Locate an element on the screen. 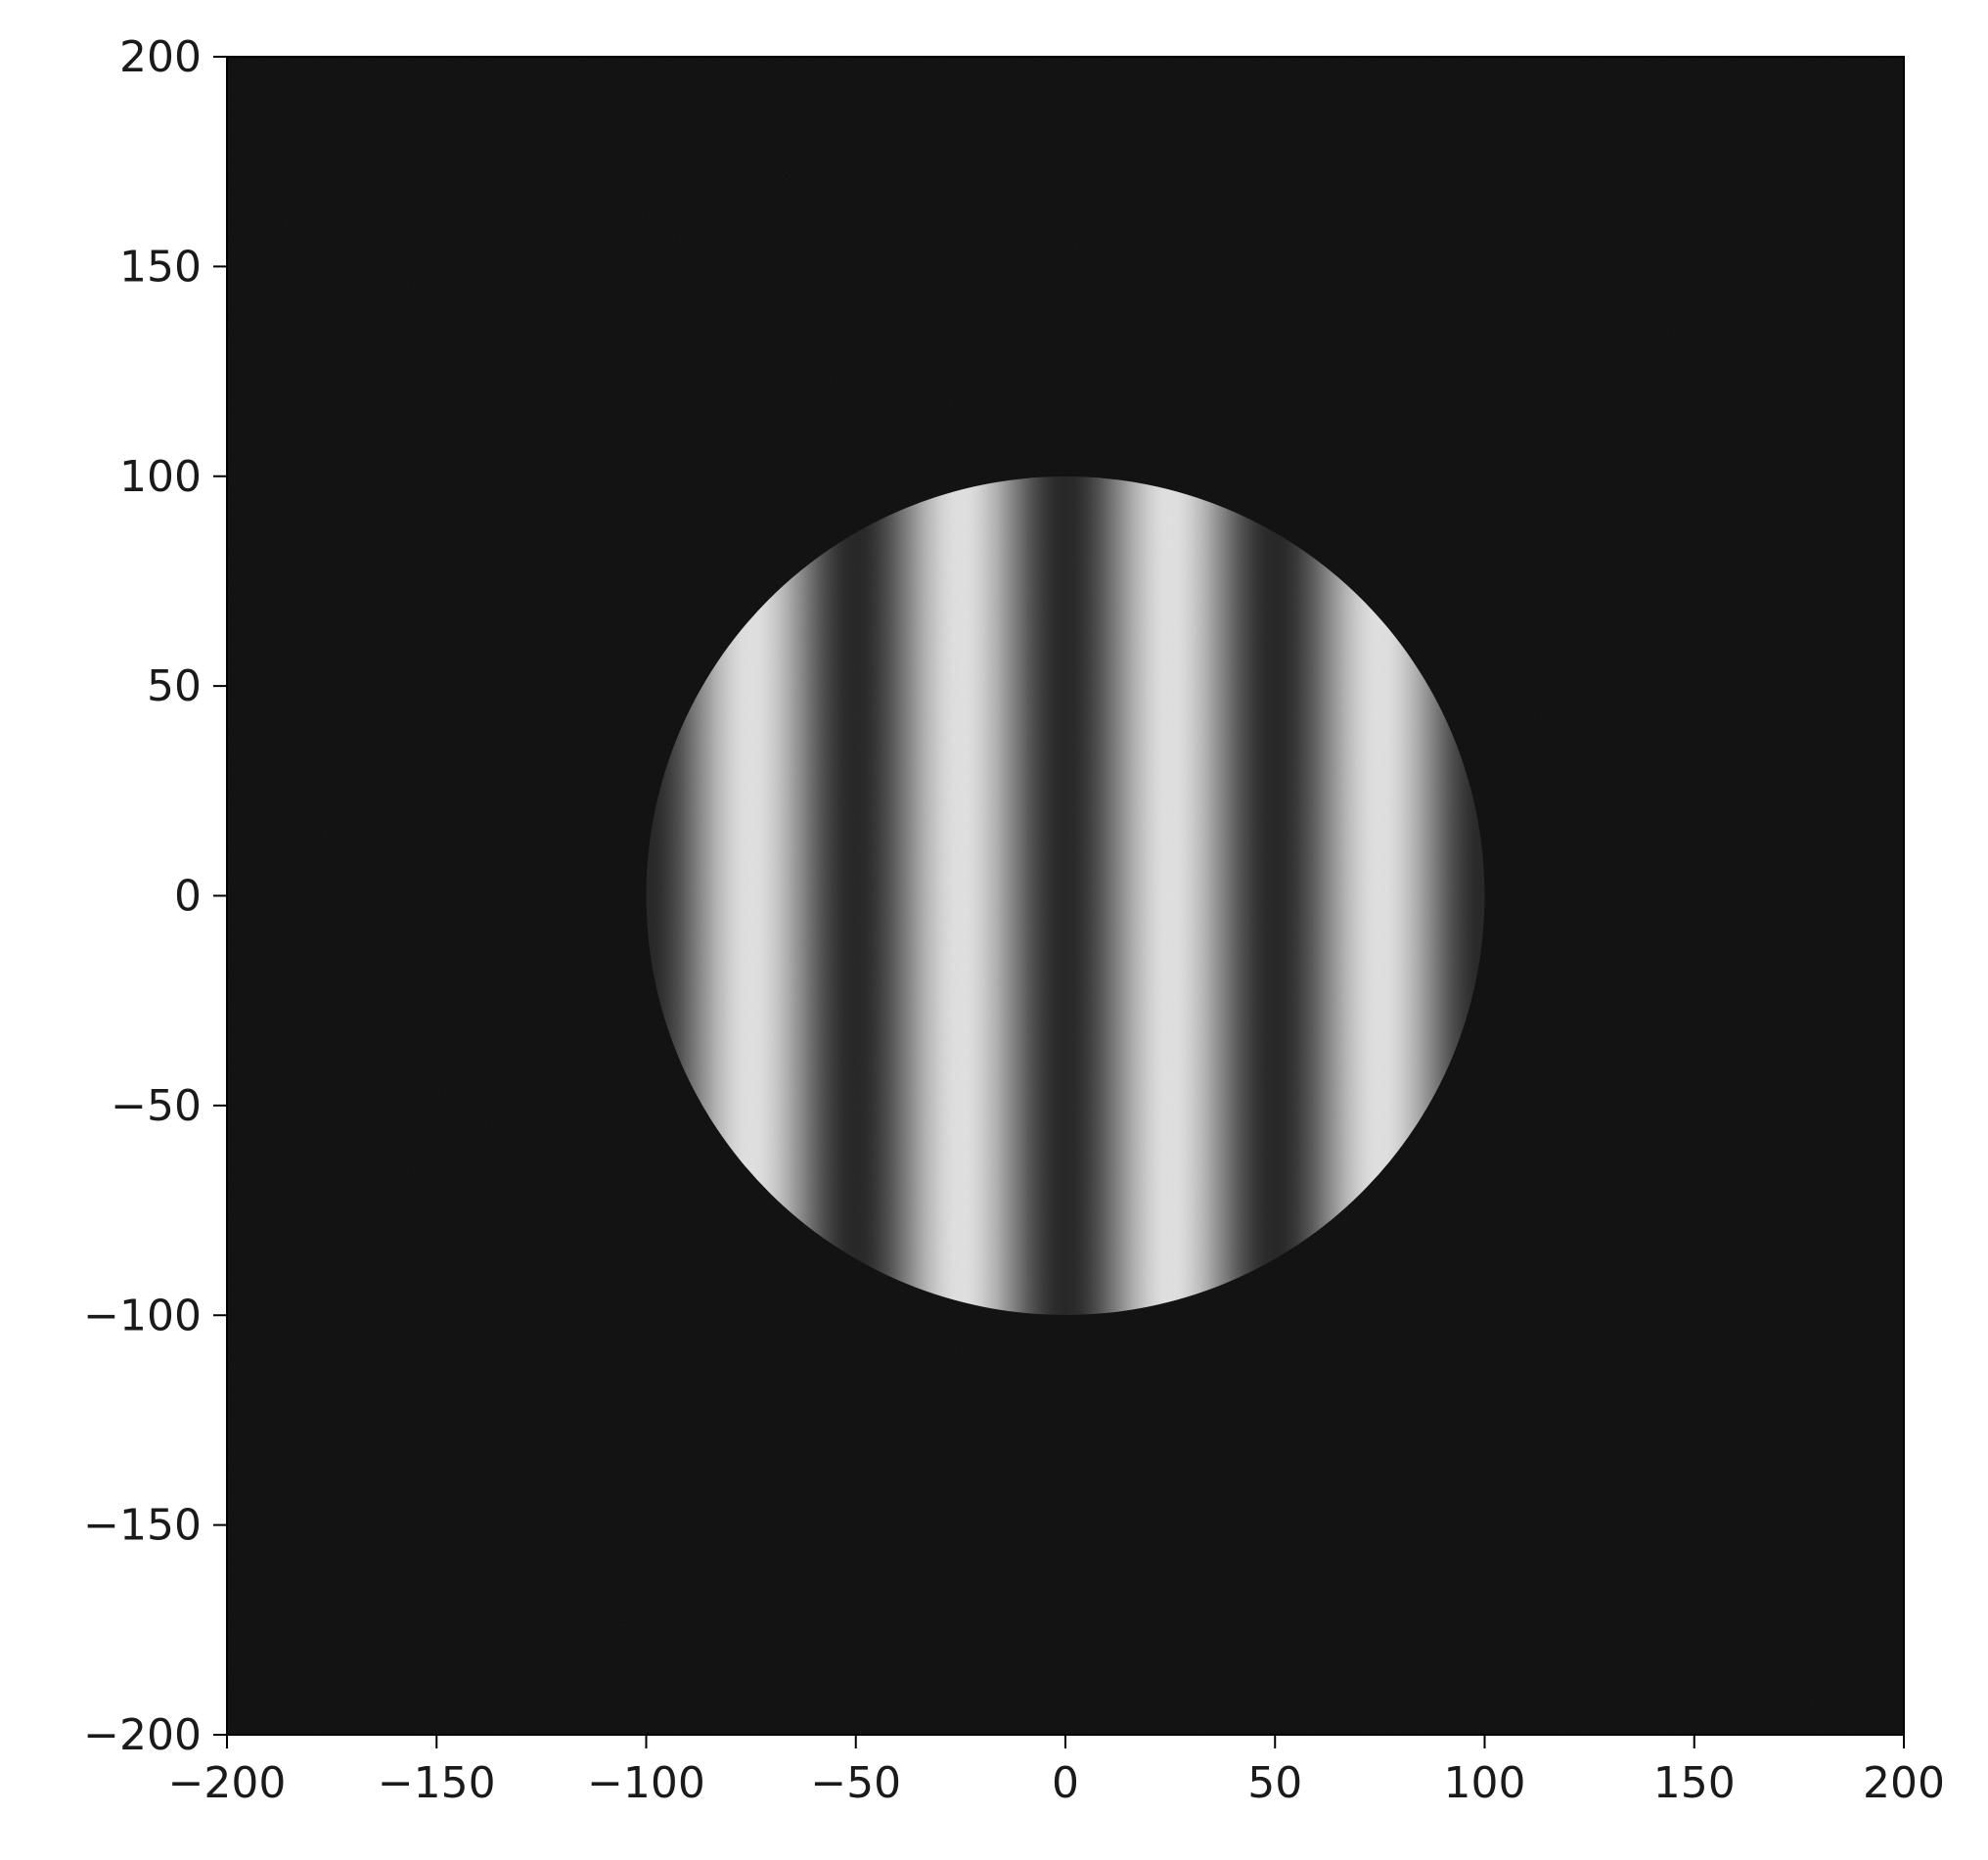  x-tick-label: −200 is located at coordinates (227, 1783).